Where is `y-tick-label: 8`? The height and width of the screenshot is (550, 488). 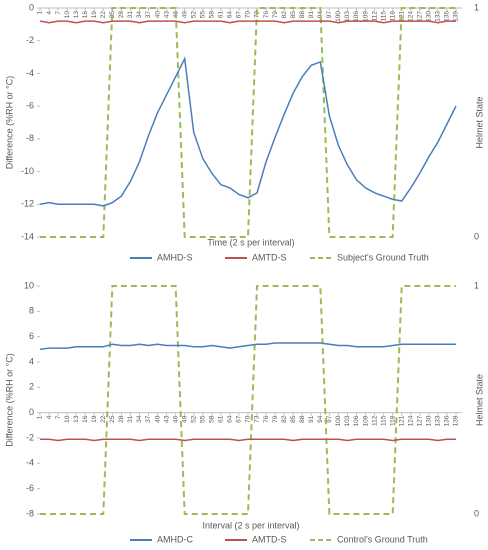
y-tick-label: 8 is located at coordinates (31, 311).